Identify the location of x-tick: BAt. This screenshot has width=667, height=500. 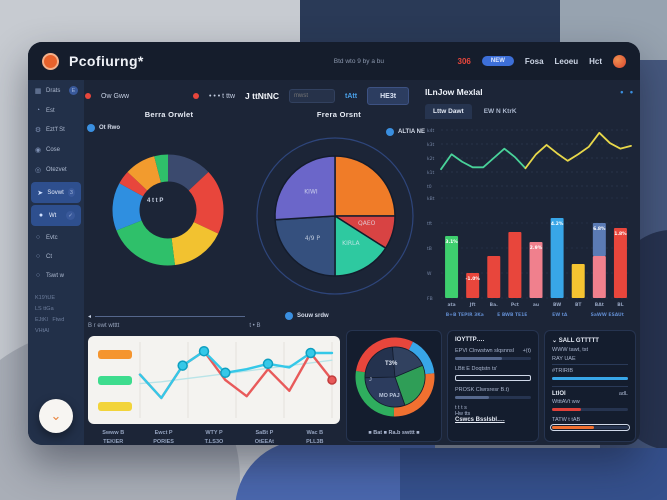
(600, 305).